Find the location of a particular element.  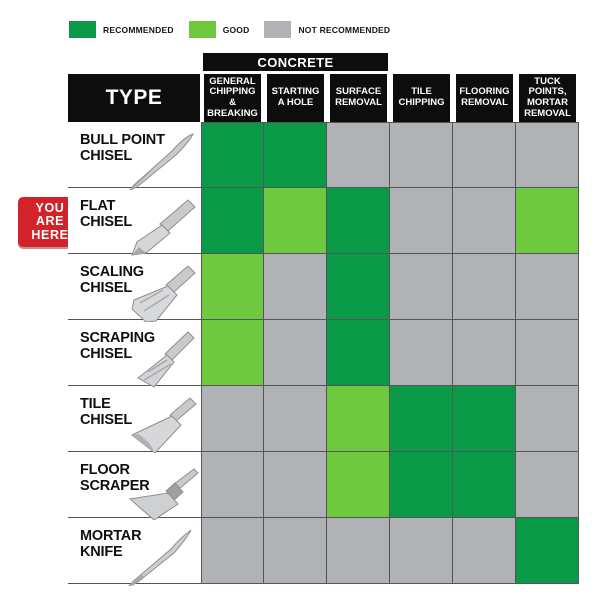

good-swatch-icon is located at coordinates (202, 29).